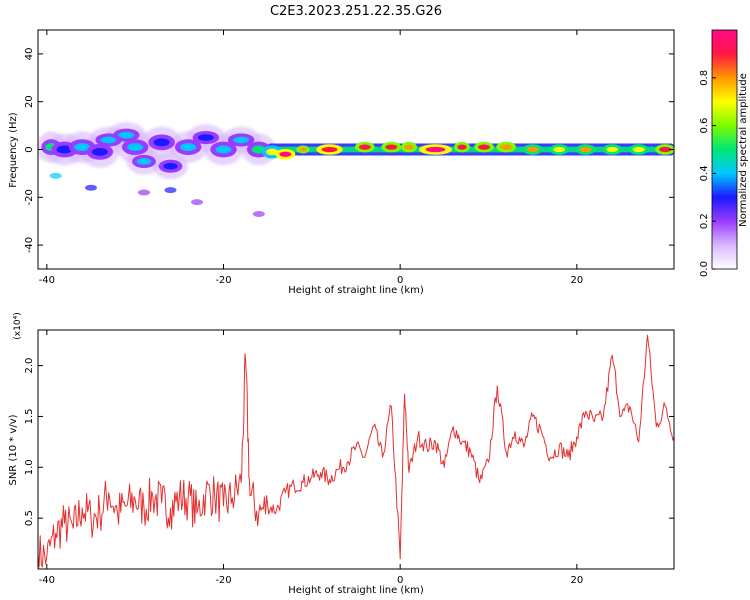 This screenshot has width=750, height=600. Describe the element at coordinates (29, 416) in the screenshot. I see `y-tick-label: 1.5` at that location.